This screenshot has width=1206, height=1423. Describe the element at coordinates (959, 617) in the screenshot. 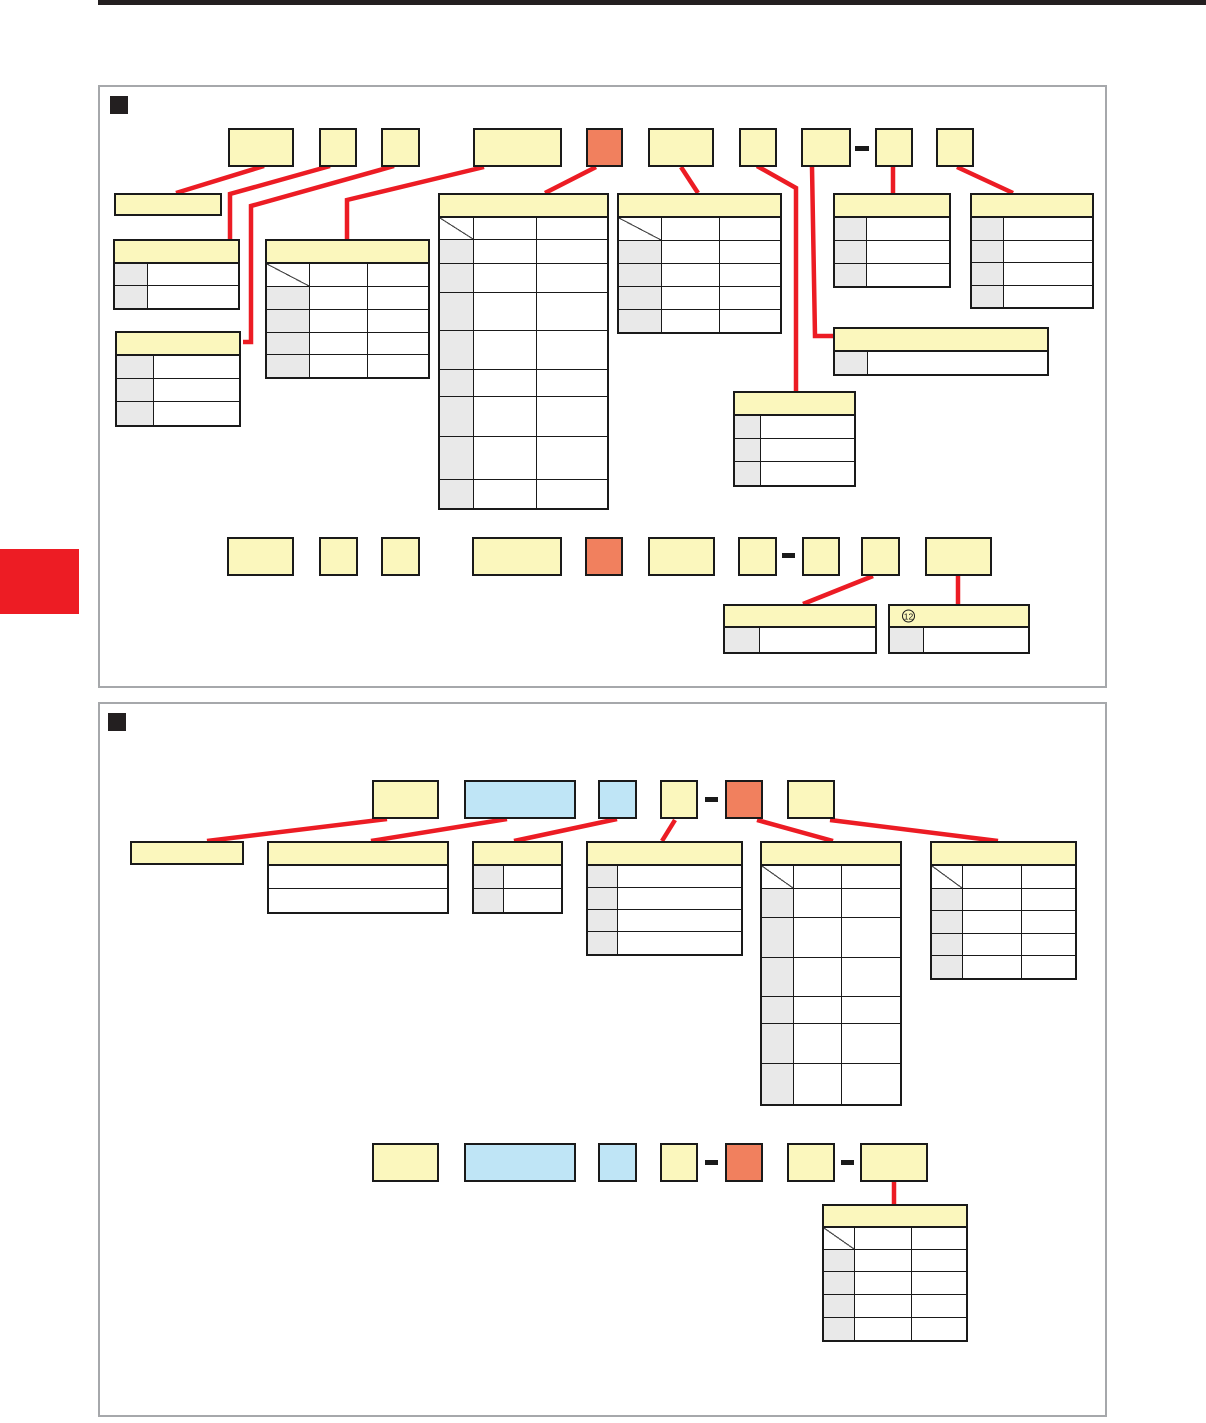

I see `table-header: 12` at that location.